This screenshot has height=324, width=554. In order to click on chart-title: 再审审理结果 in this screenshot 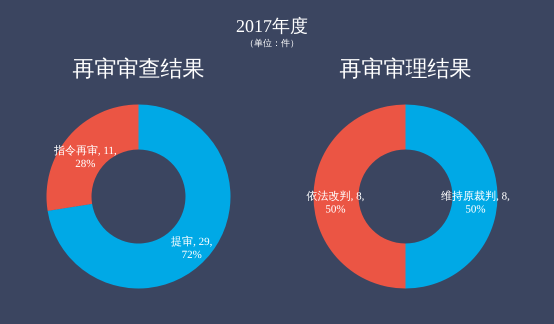, I will do `click(406, 68)`.